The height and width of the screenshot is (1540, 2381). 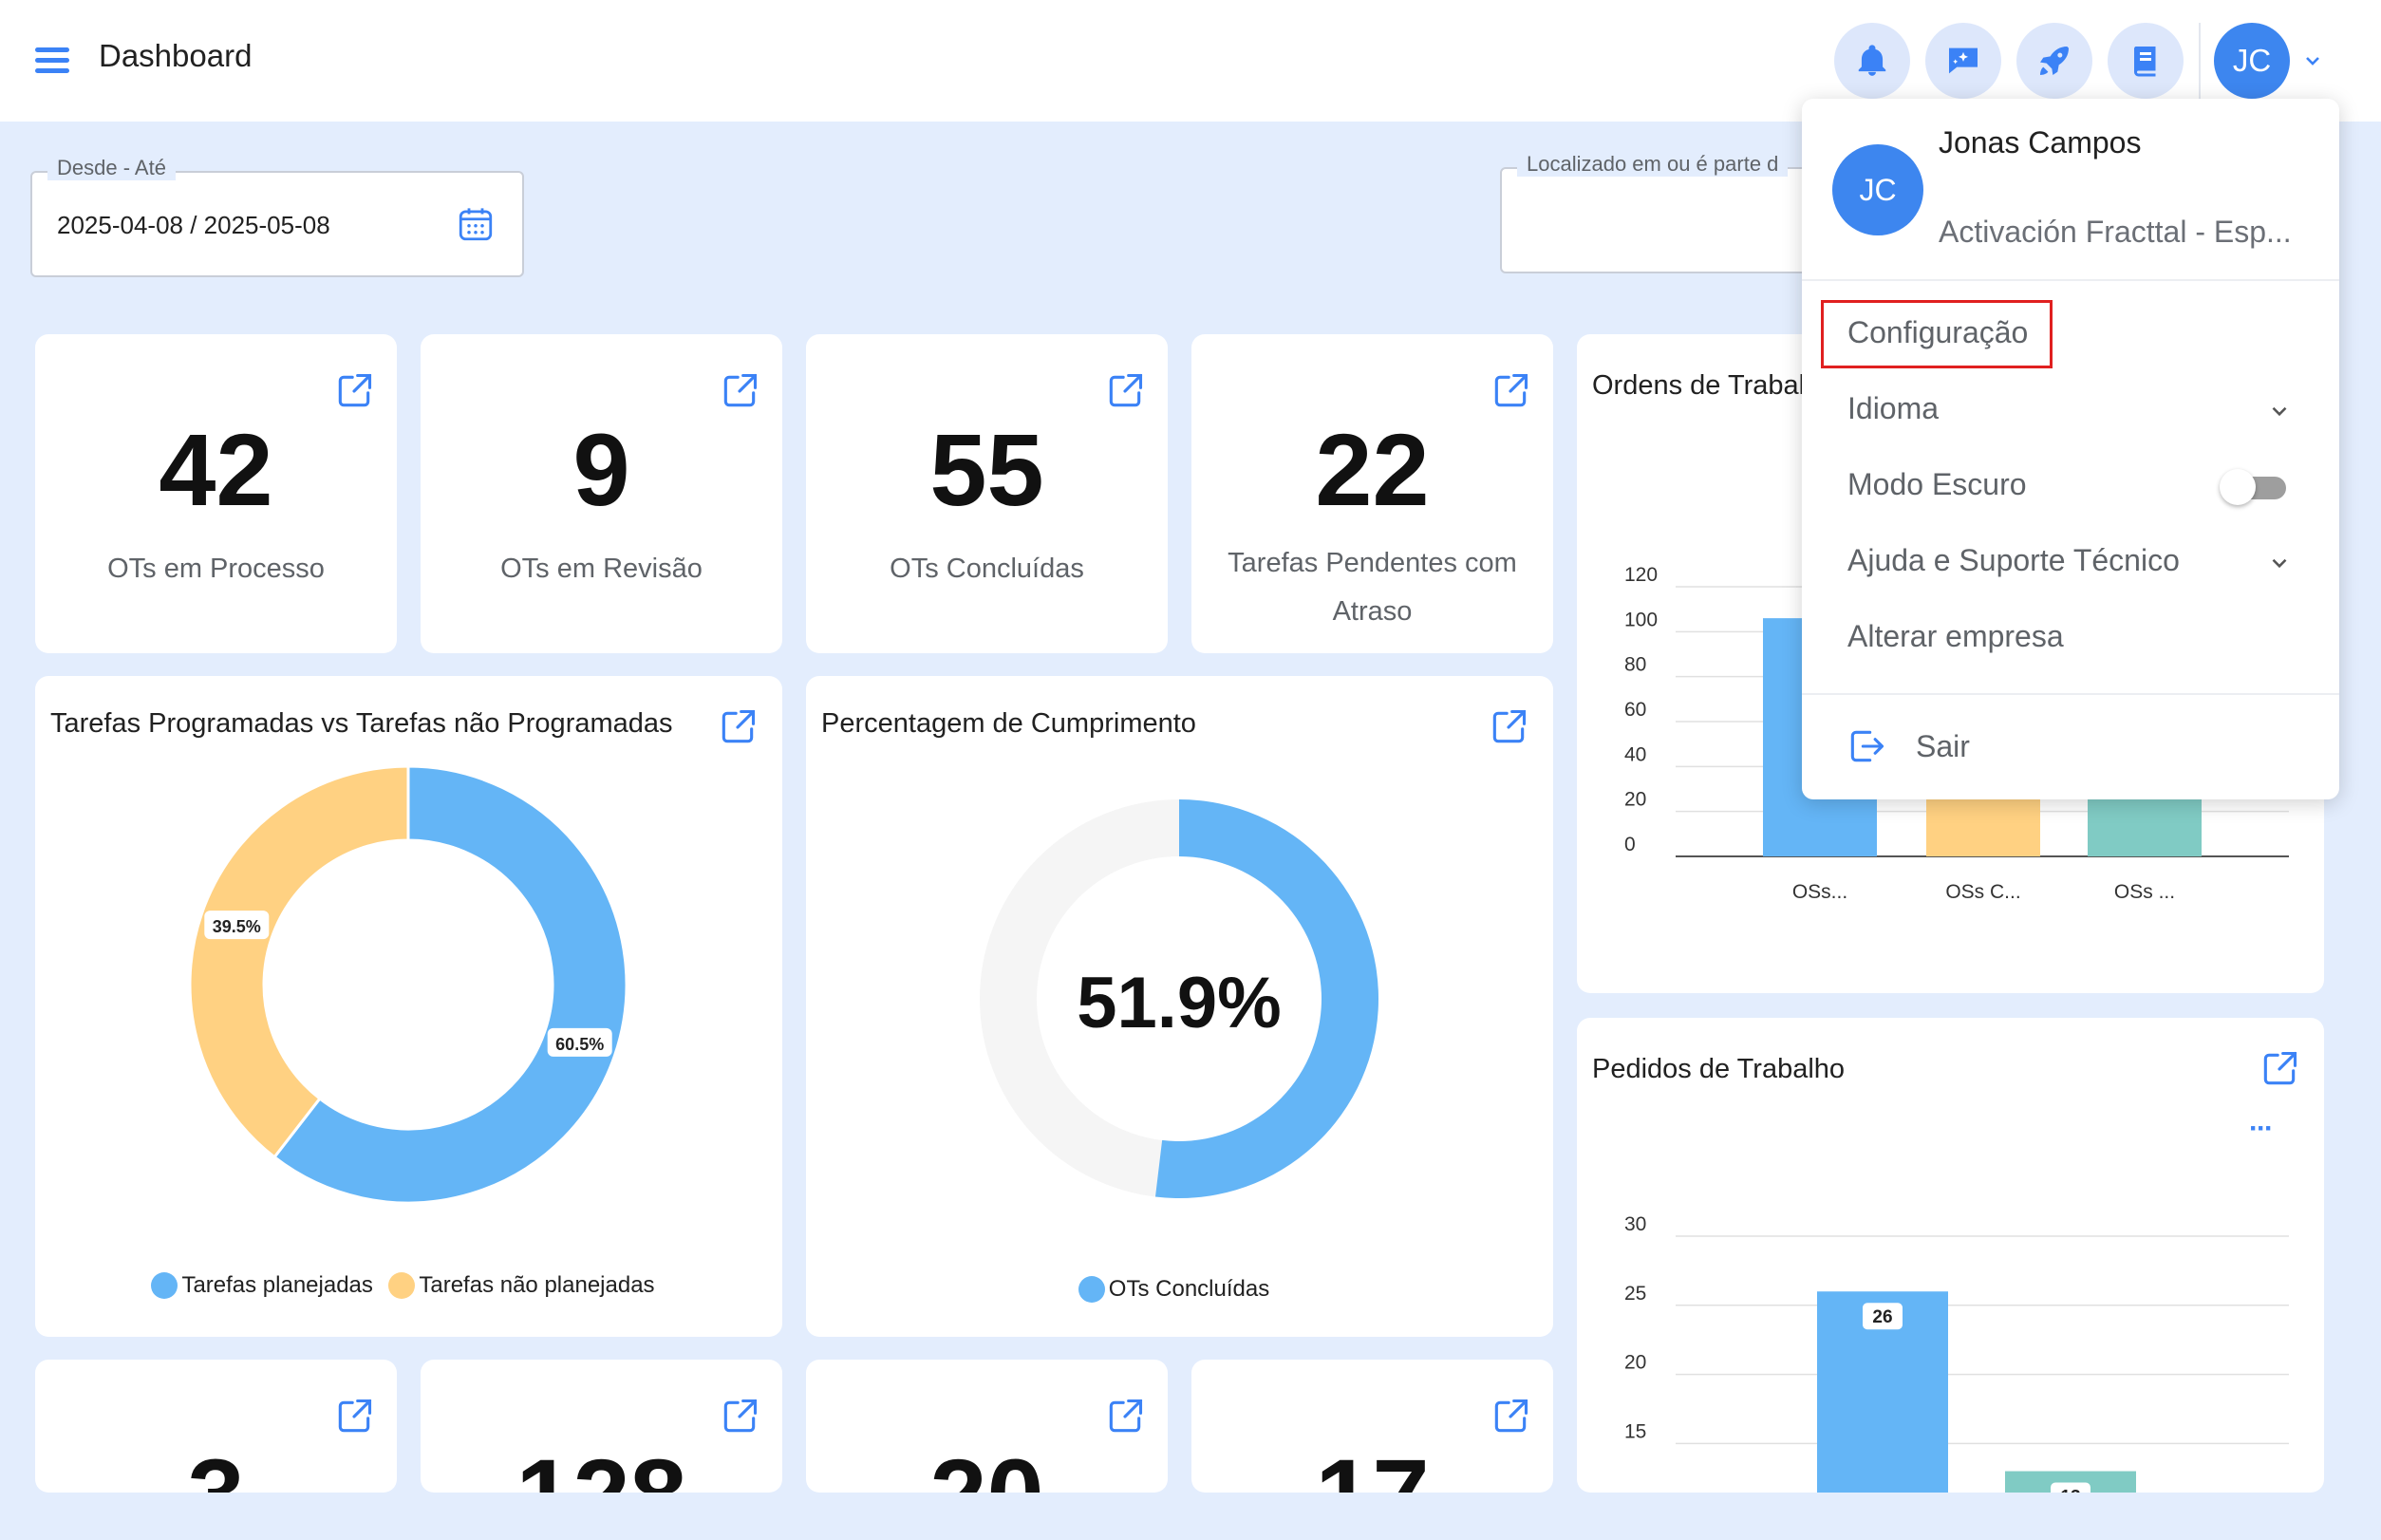 I want to click on slice-label: 60.5%, so click(x=579, y=1042).